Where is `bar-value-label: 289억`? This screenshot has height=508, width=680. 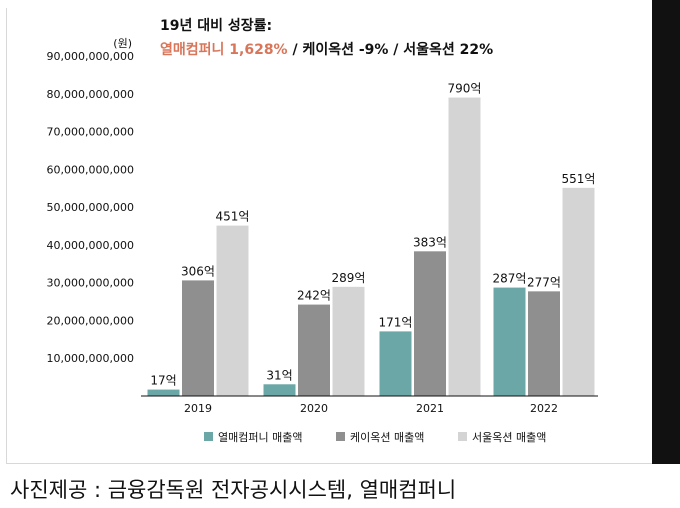 bar-value-label: 289억 is located at coordinates (349, 278).